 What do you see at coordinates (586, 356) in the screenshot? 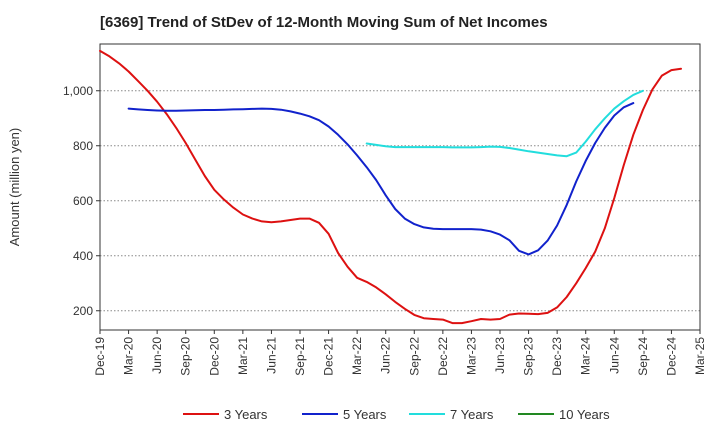
I see `x-tick-label: Mar-24` at bounding box center [586, 356].